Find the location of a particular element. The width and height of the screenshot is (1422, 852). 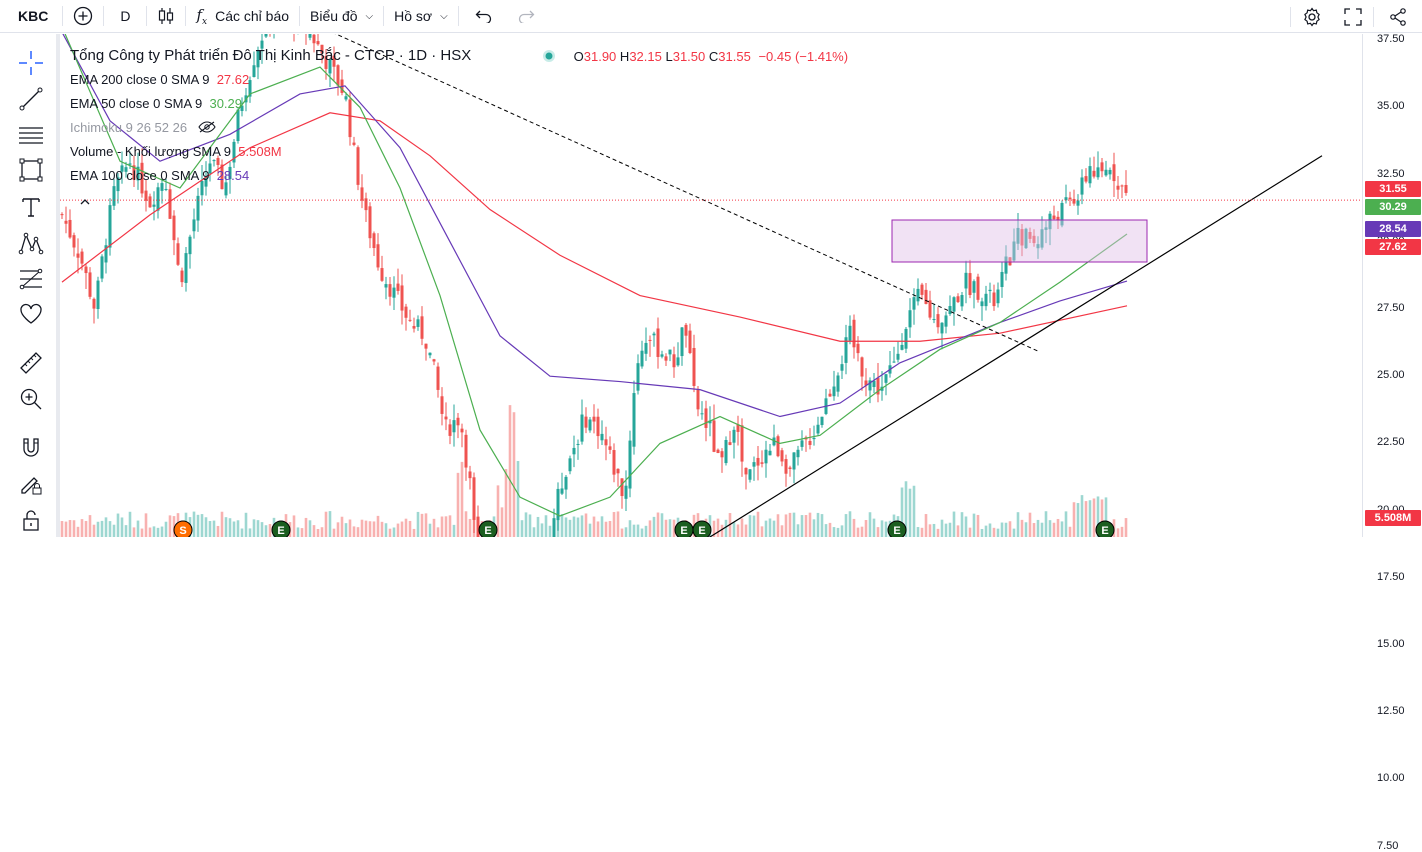

profile-menu: Hồ sơ ⌵ is located at coordinates (421, 16).